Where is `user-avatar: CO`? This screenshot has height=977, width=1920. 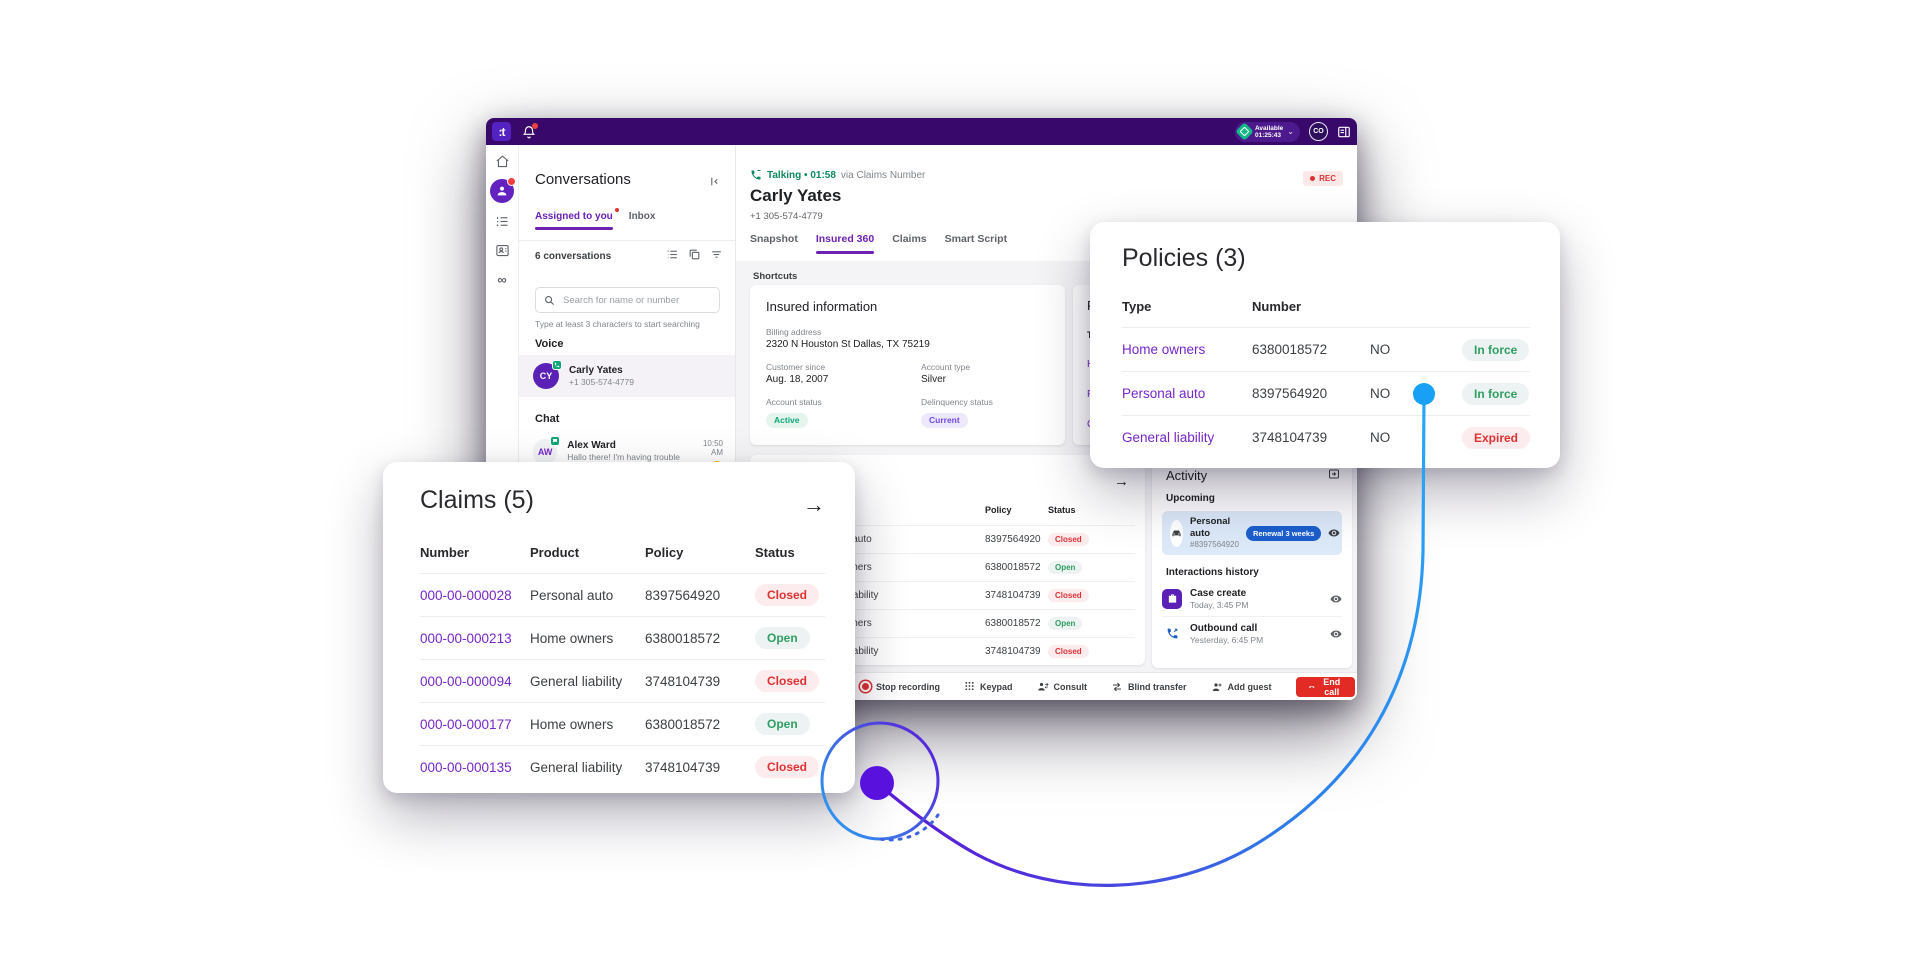 user-avatar: CO is located at coordinates (1318, 131).